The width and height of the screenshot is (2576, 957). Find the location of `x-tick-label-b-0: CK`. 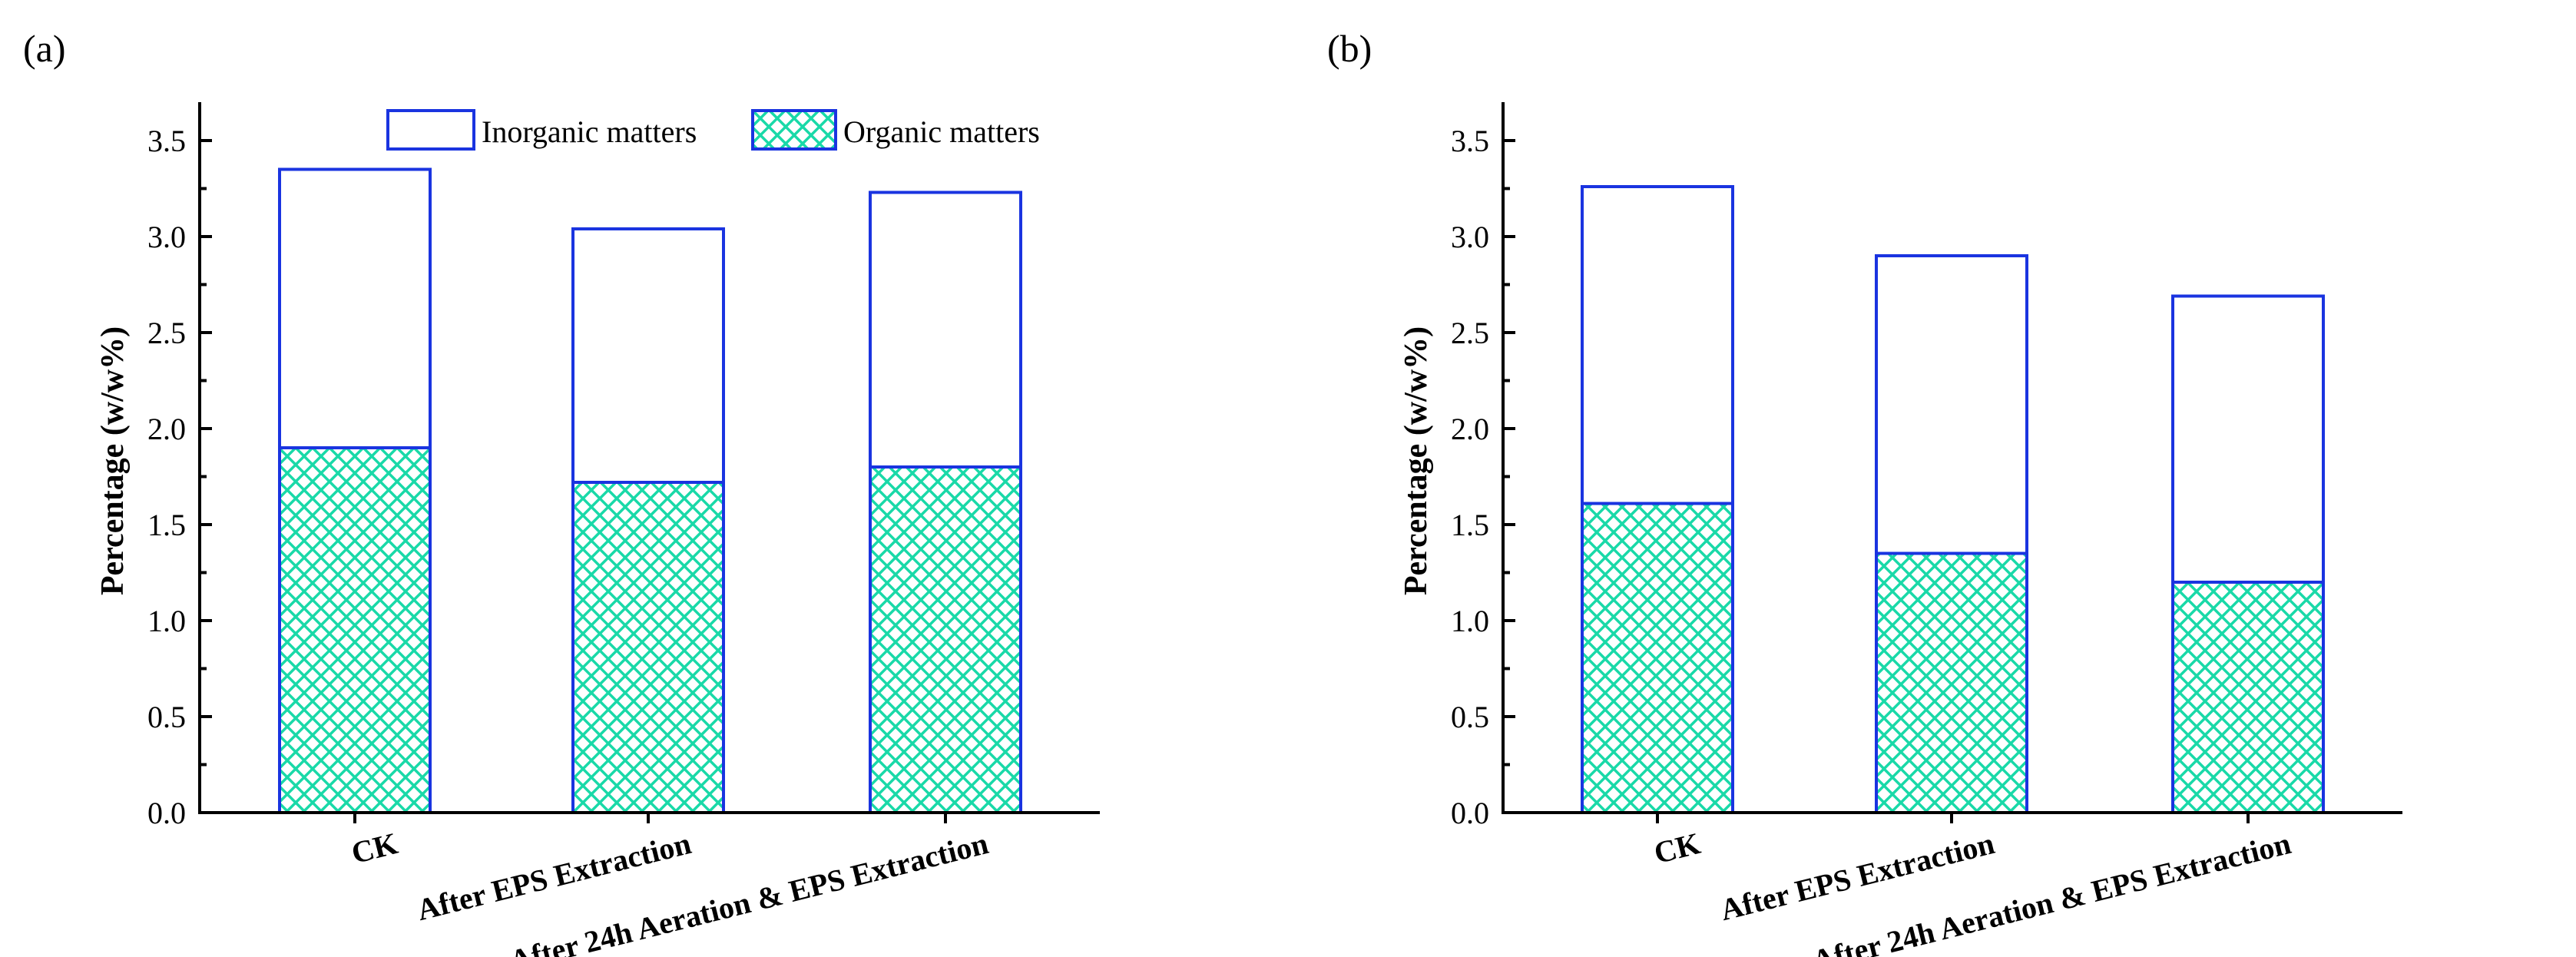

x-tick-label-b-0: CK is located at coordinates (1677, 848).